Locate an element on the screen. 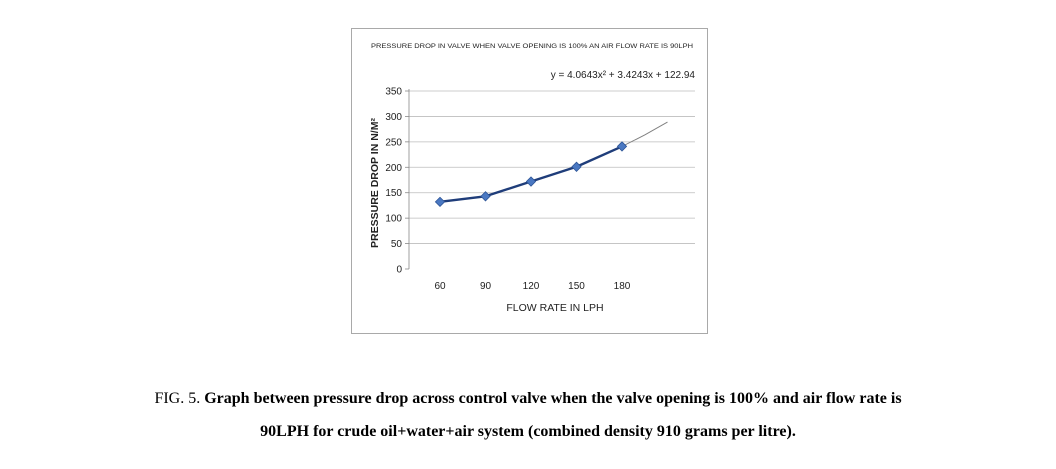  series-layer is located at coordinates (531, 174).